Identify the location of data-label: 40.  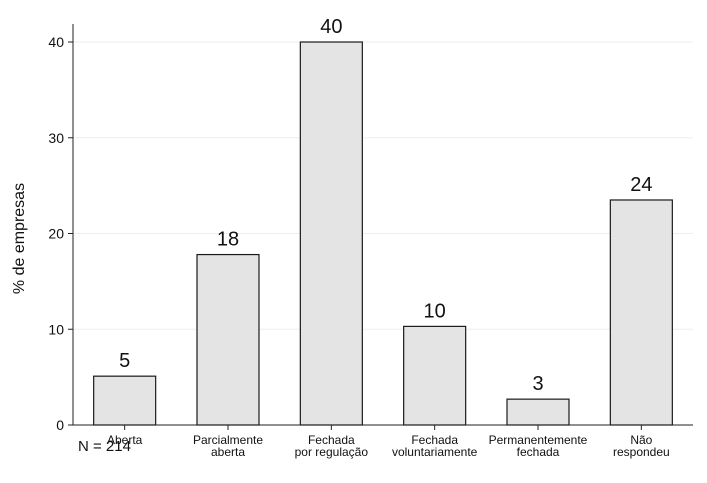
(331, 27).